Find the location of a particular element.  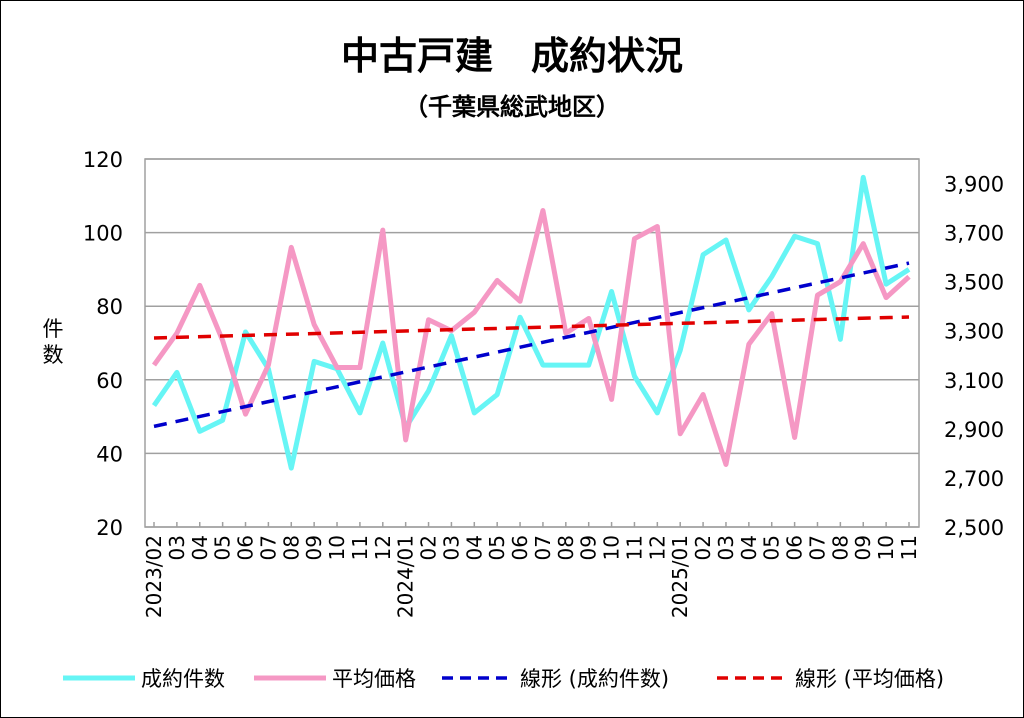

y2-tick-label: 3,100 is located at coordinates (974, 381).